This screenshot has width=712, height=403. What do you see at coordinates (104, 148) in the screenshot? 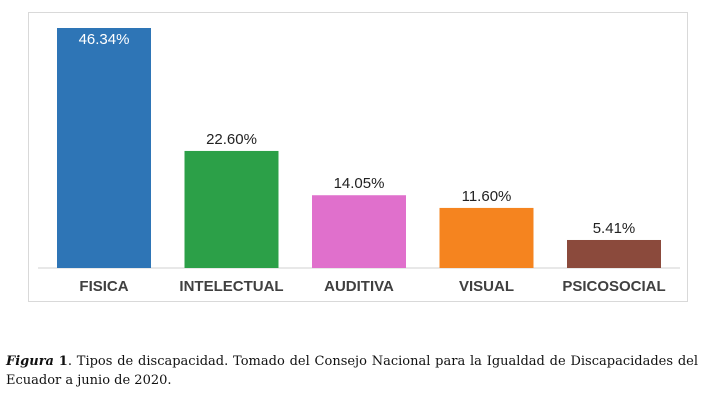
I see `bar-fisica` at bounding box center [104, 148].